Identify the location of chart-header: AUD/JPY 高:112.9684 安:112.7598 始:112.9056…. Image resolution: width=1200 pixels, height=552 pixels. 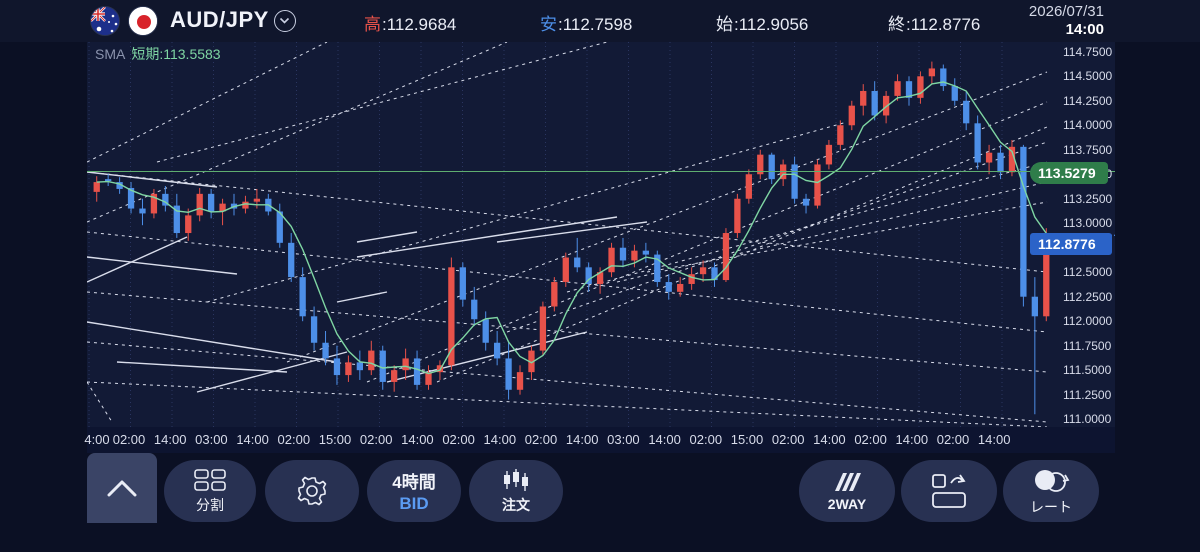
(600, 21).